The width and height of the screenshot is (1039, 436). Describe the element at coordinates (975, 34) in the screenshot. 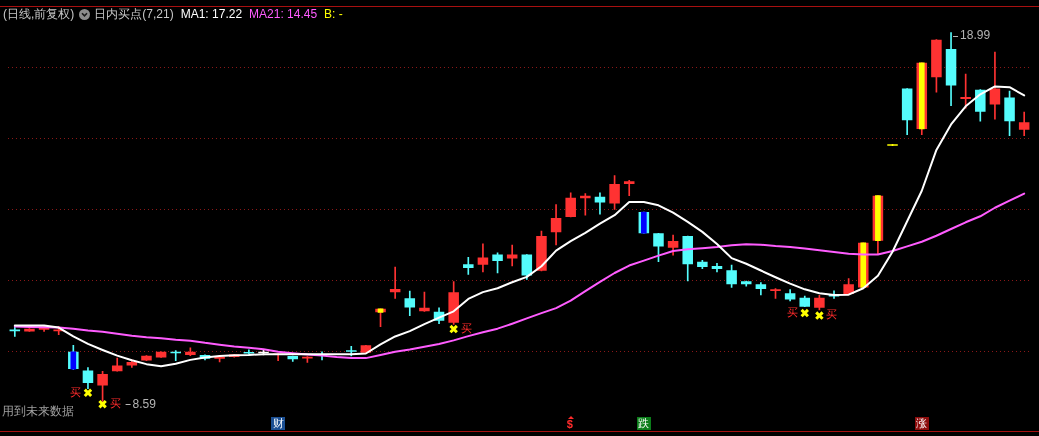

I see `annotation: 18.99` at that location.